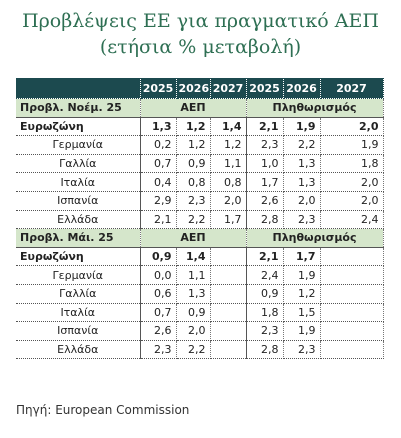  I want to click on data-row: Ελλάδα 2,1 2,2 1,7 2,8 2,3 2,4, so click(200, 220).